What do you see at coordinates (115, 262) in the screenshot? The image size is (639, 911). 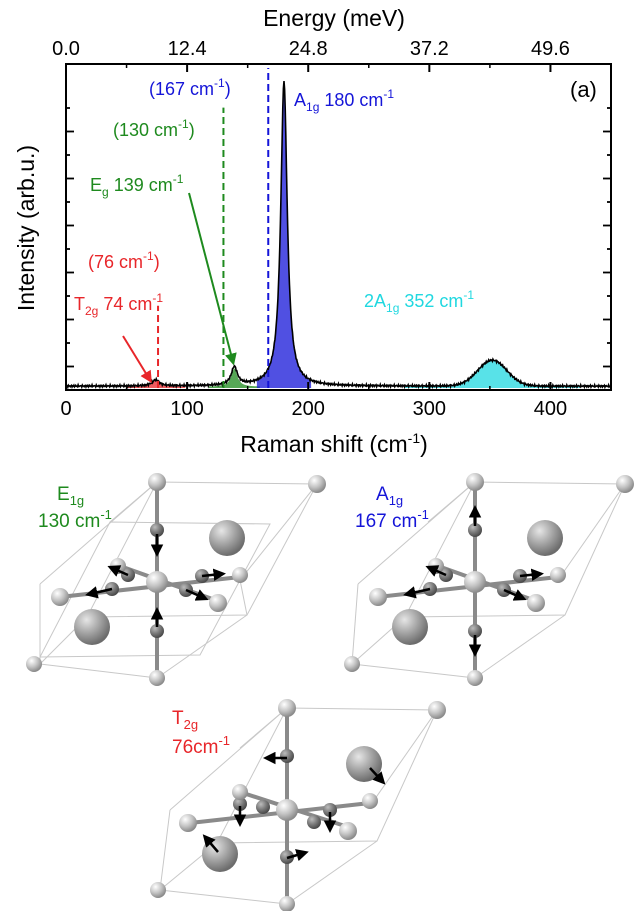 I see `annotation-76-paren-text: (76 cm` at bounding box center [115, 262].